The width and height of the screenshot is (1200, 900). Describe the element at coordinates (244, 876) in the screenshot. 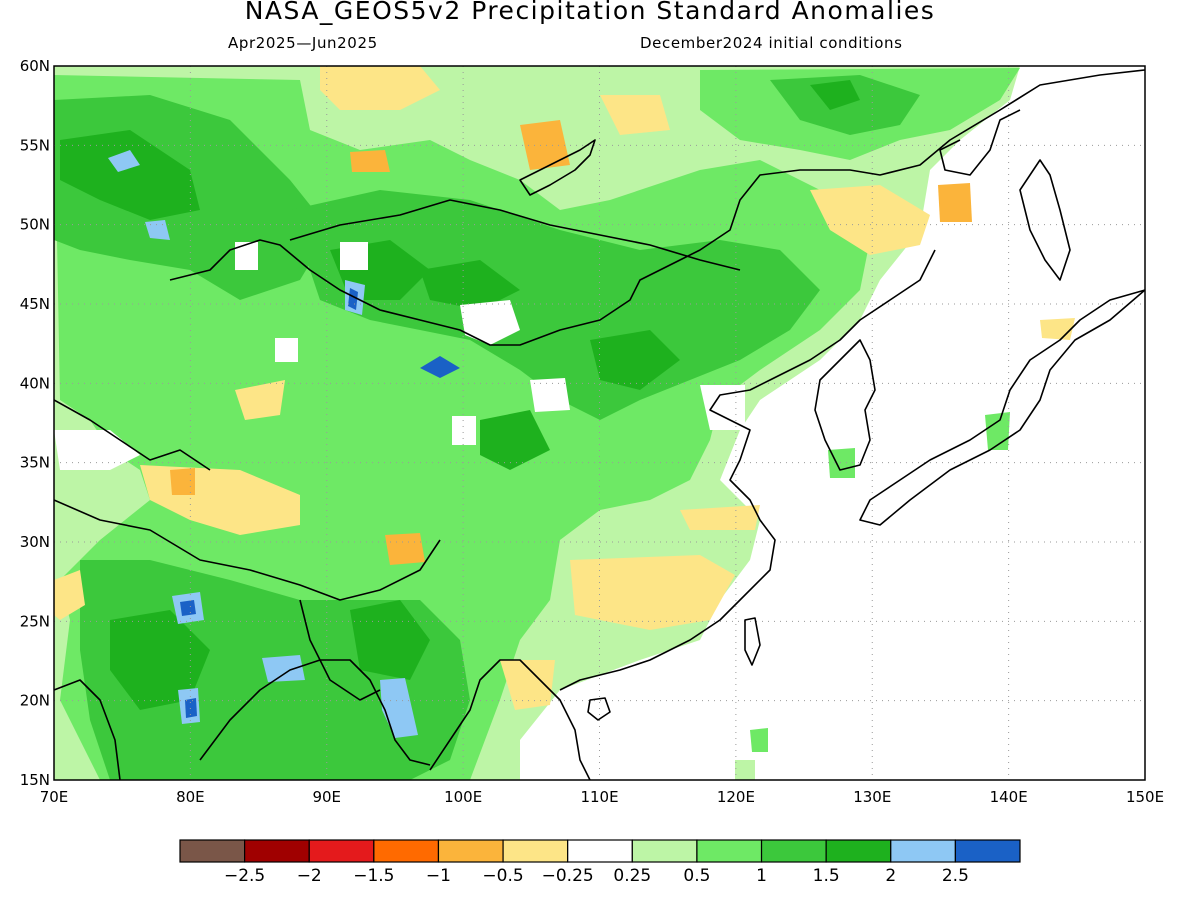

I see `colorbar-label: −2.5` at that location.